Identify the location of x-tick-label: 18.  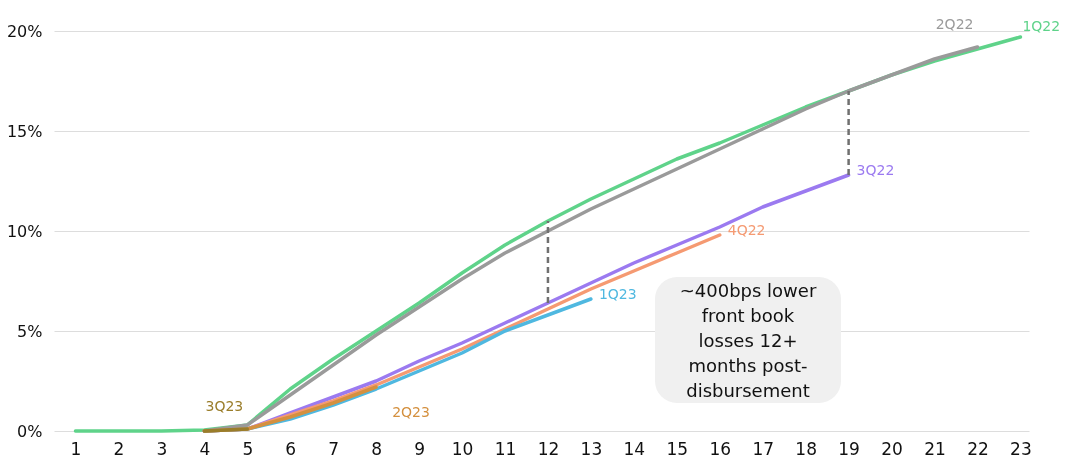
(806, 448).